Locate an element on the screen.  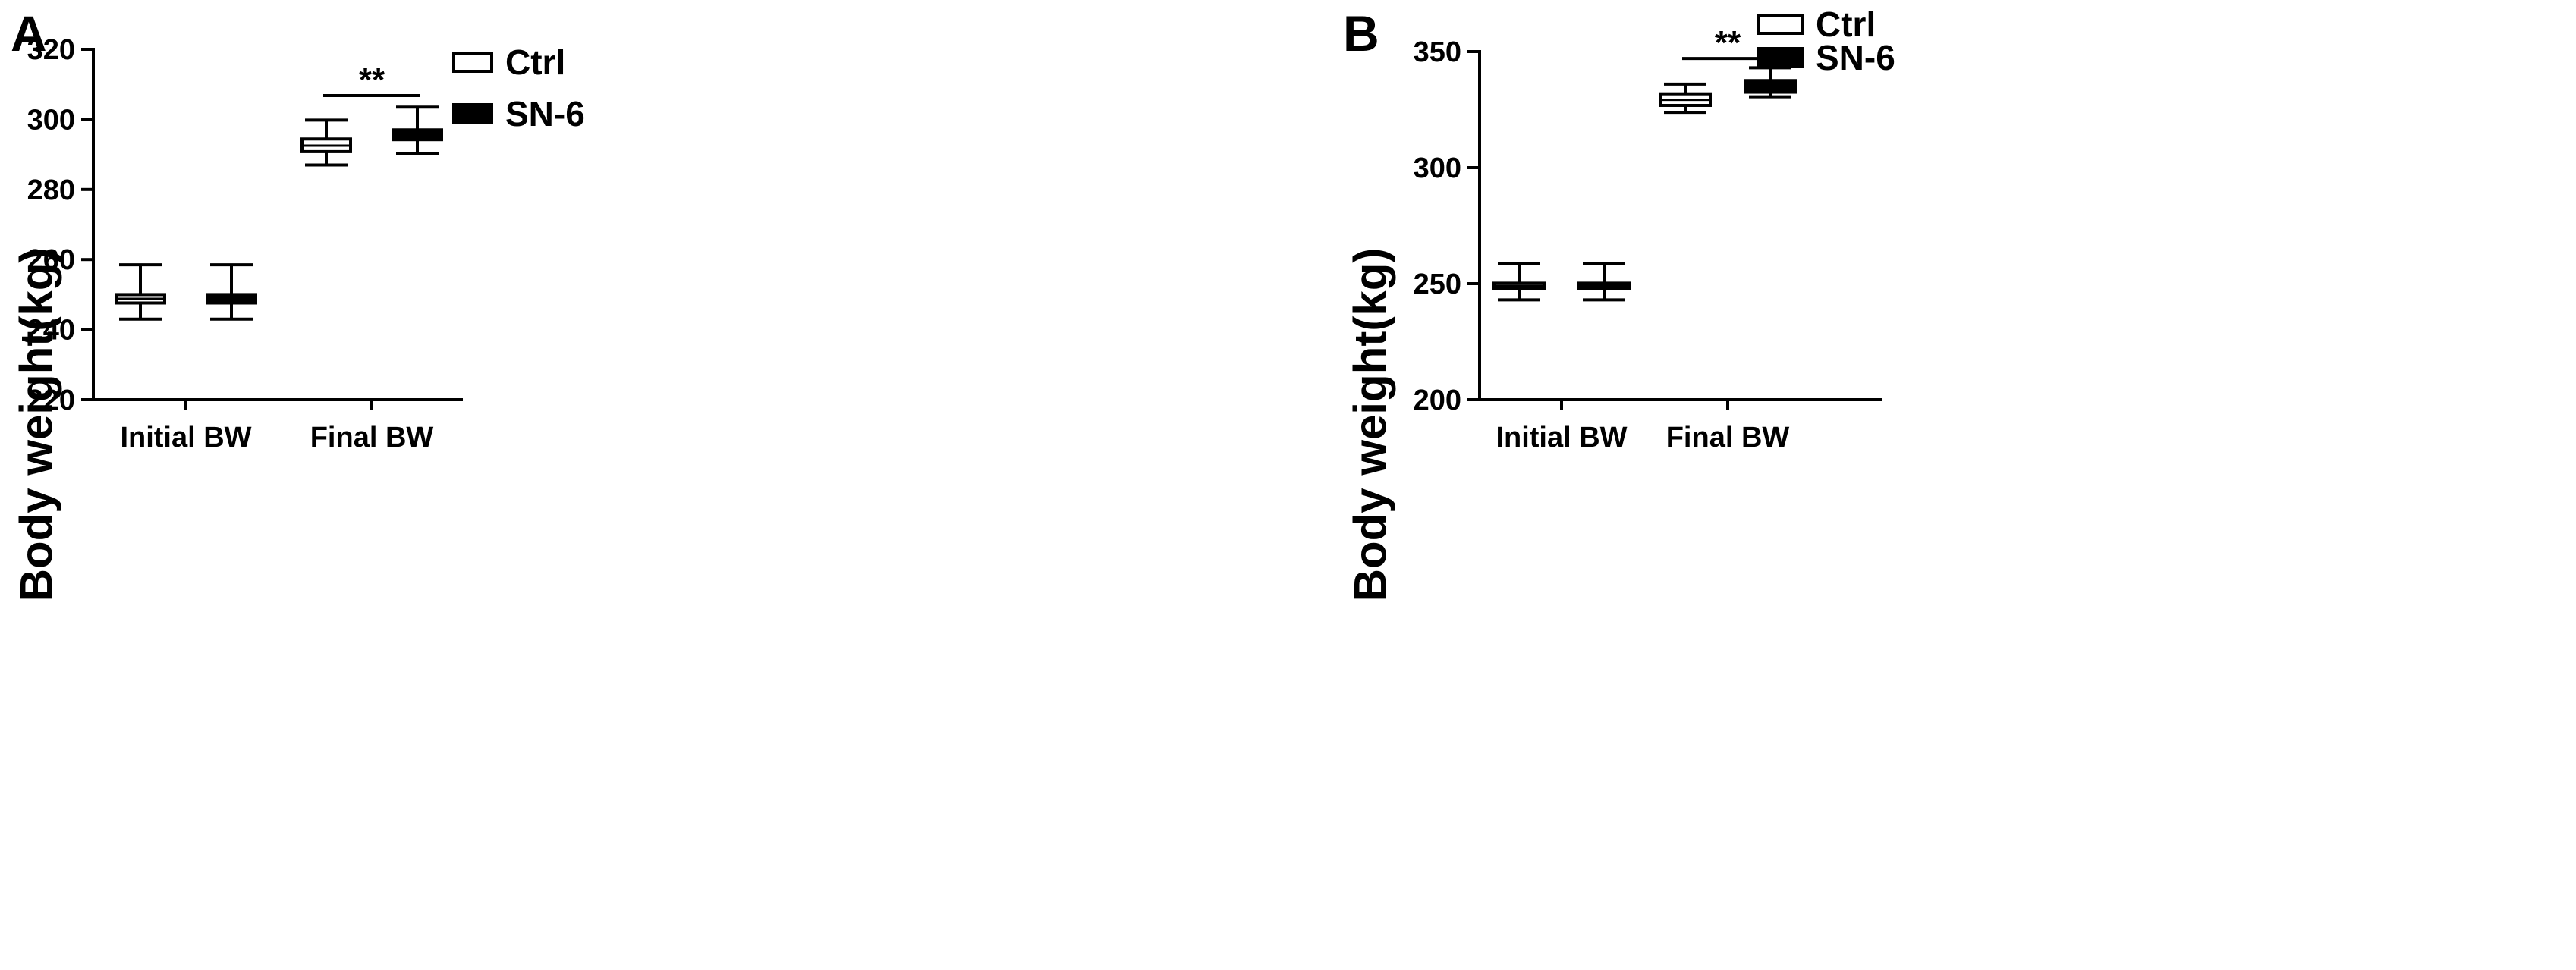
p1-y-tick-label: 300 is located at coordinates (51, 120).